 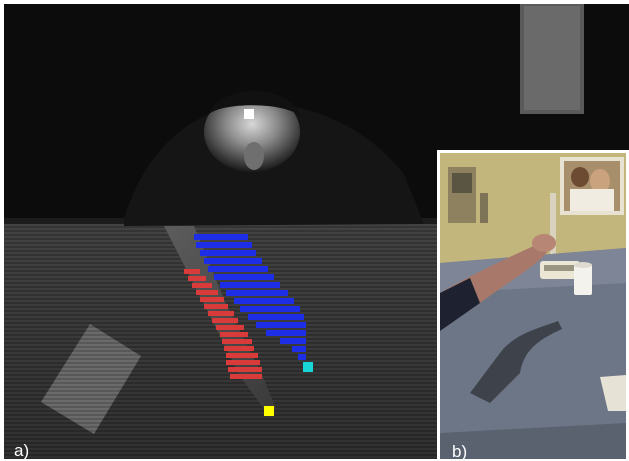 I want to click on panel-a-label: a), so click(x=22, y=450).